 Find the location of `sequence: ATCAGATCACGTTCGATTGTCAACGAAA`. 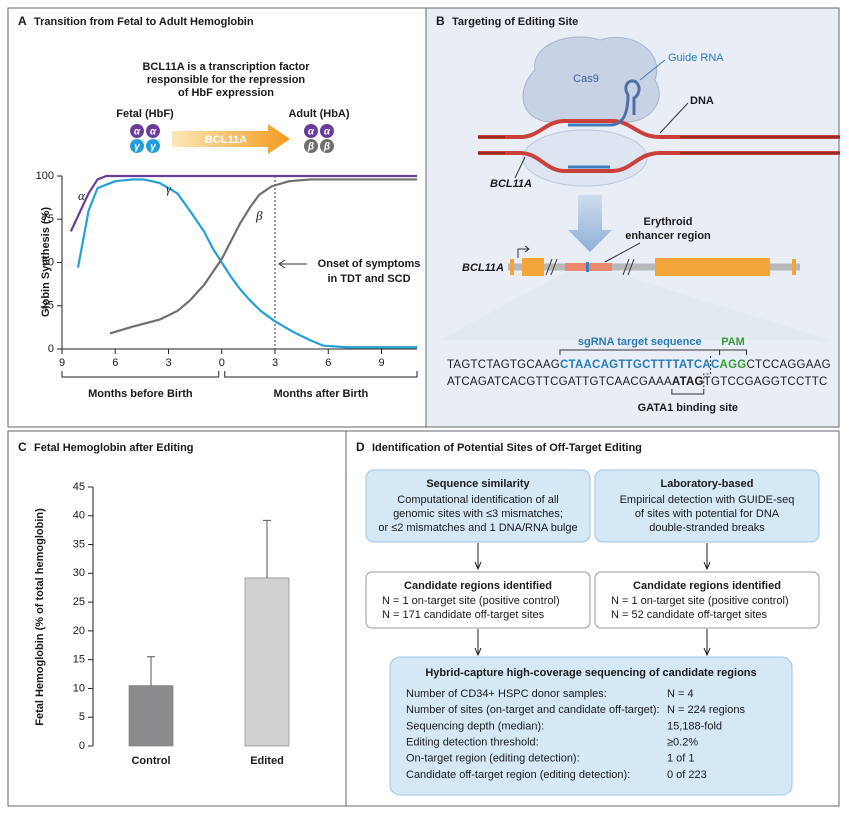

sequence: ATCAGATCACGTTCGATTGTCAACGAAA is located at coordinates (559, 382).